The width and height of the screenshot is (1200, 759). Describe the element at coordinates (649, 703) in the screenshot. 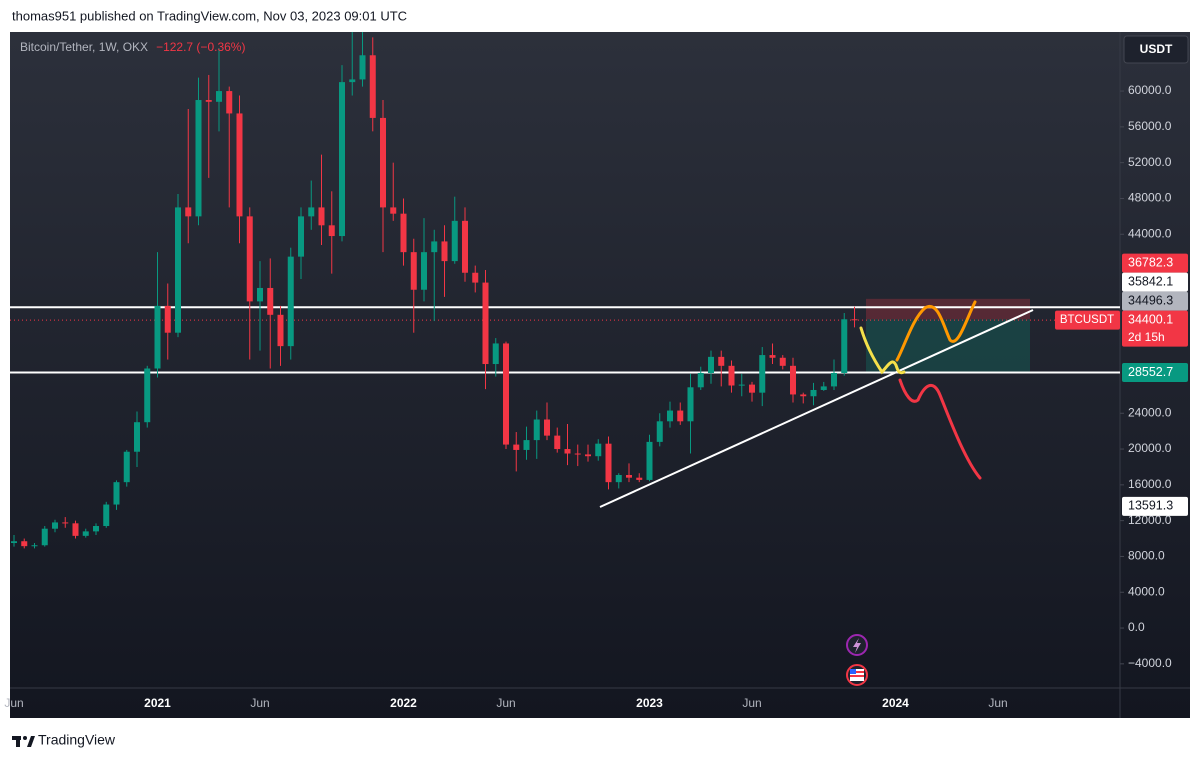

I see `x-tick-label: 2023` at that location.